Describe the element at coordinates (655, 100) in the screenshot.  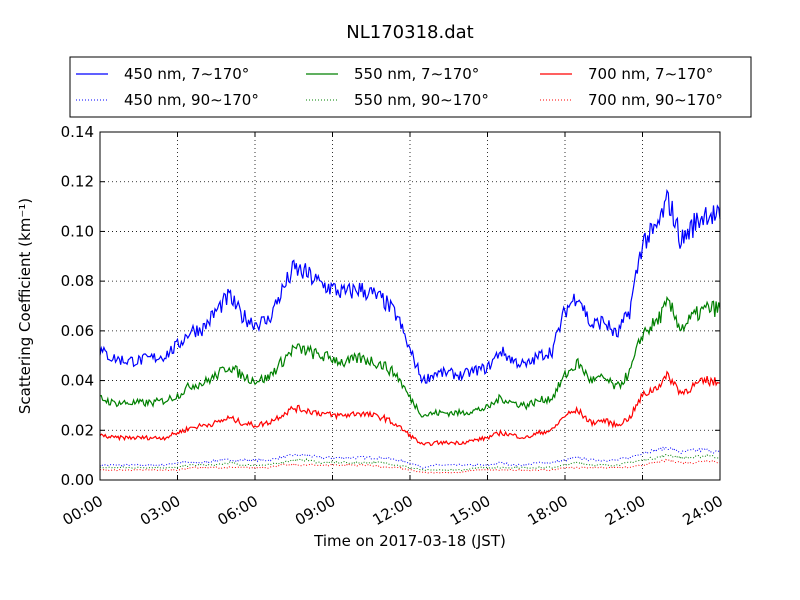
I see `legend-label-5: 700 nm, 90∼170°` at that location.